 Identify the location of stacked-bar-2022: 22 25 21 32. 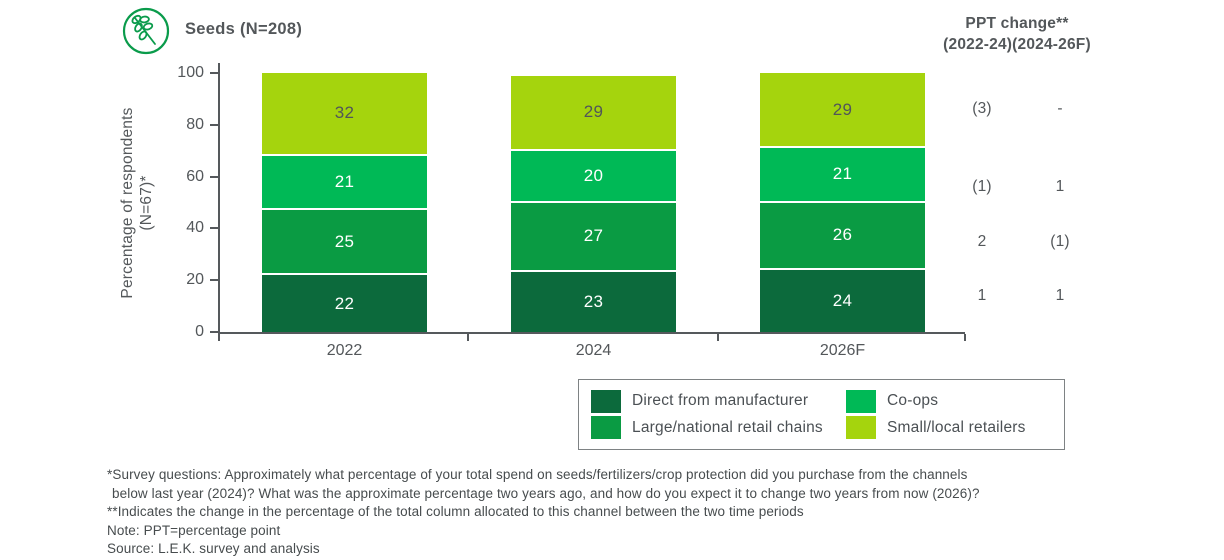
(344, 202).